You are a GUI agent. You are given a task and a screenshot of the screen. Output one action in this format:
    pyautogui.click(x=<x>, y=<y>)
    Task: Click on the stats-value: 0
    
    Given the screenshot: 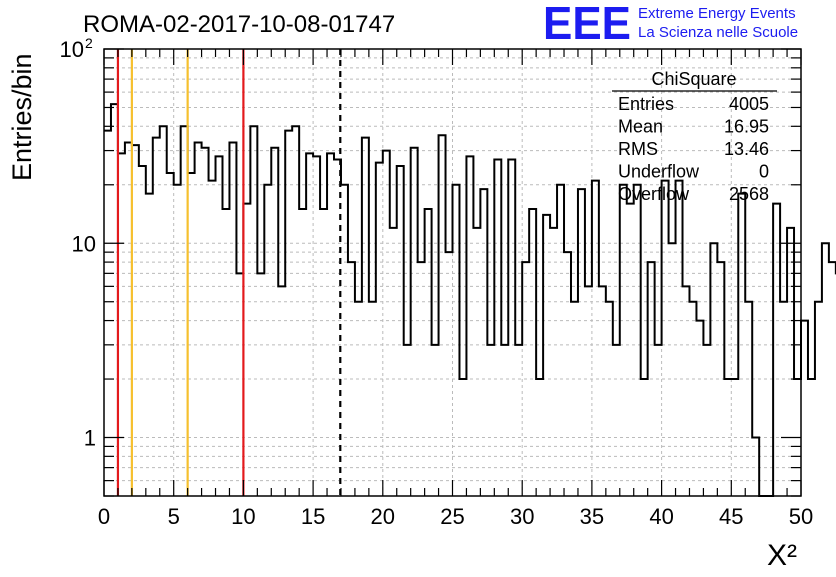 What is the action you would take?
    pyautogui.click(x=764, y=172)
    